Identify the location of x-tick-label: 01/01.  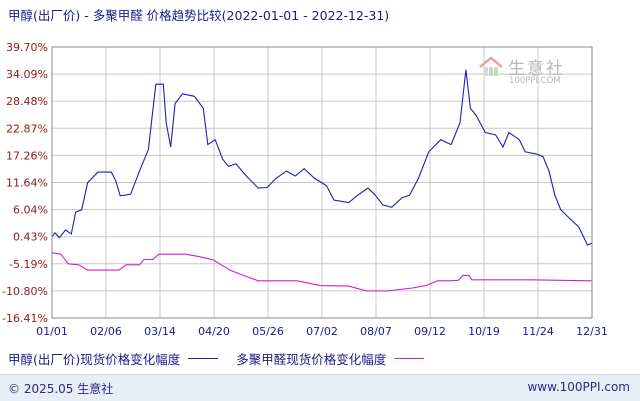
(52, 331).